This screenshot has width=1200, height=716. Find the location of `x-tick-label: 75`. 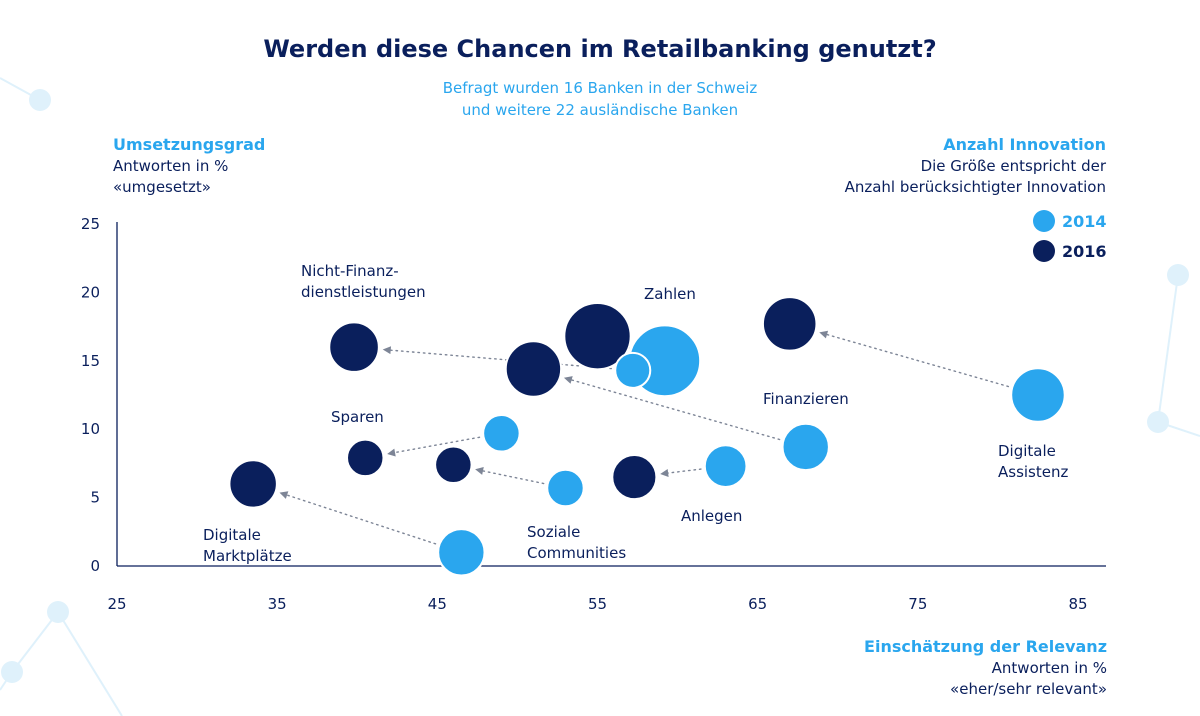

x-tick-label: 75 is located at coordinates (917, 604).